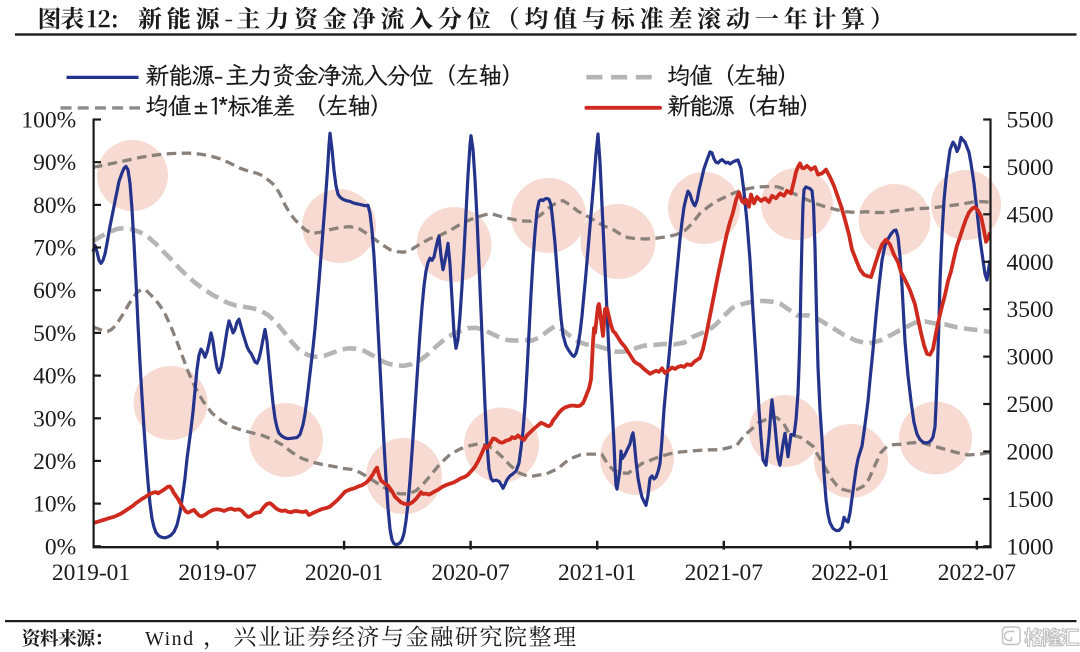  What do you see at coordinates (850, 573) in the screenshot?
I see `svg-text: 2022-01` at bounding box center [850, 573].